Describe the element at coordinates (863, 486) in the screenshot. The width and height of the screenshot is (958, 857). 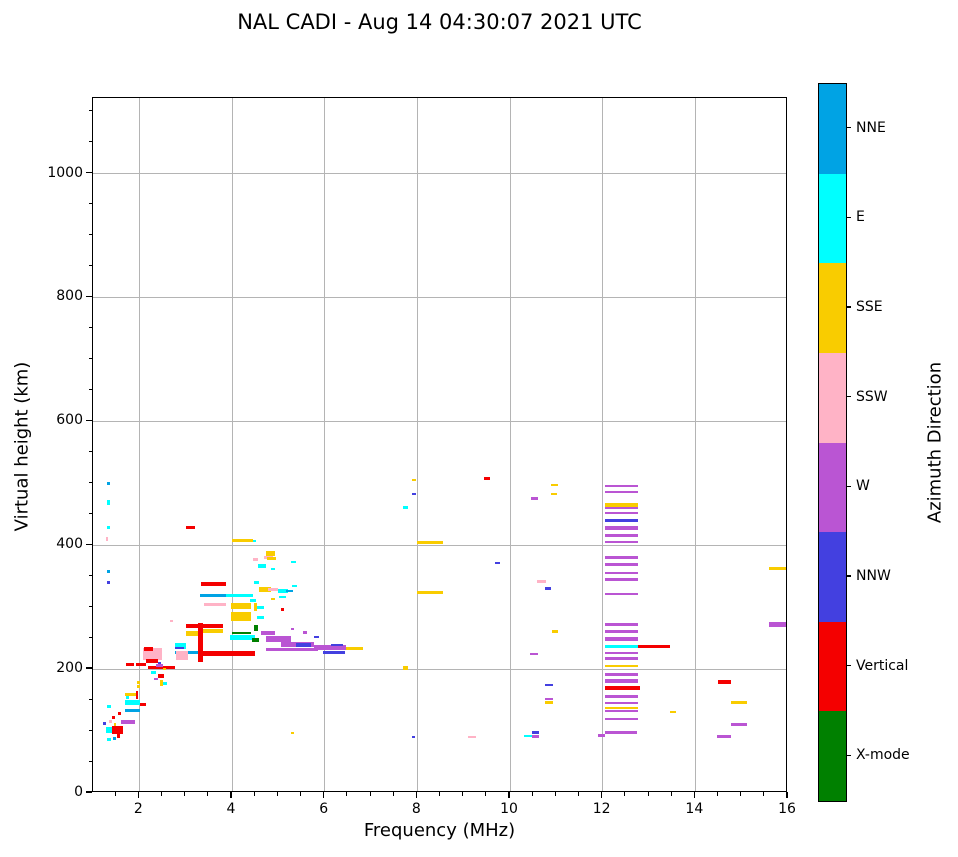
I see `colorbar-category-label: W` at that location.